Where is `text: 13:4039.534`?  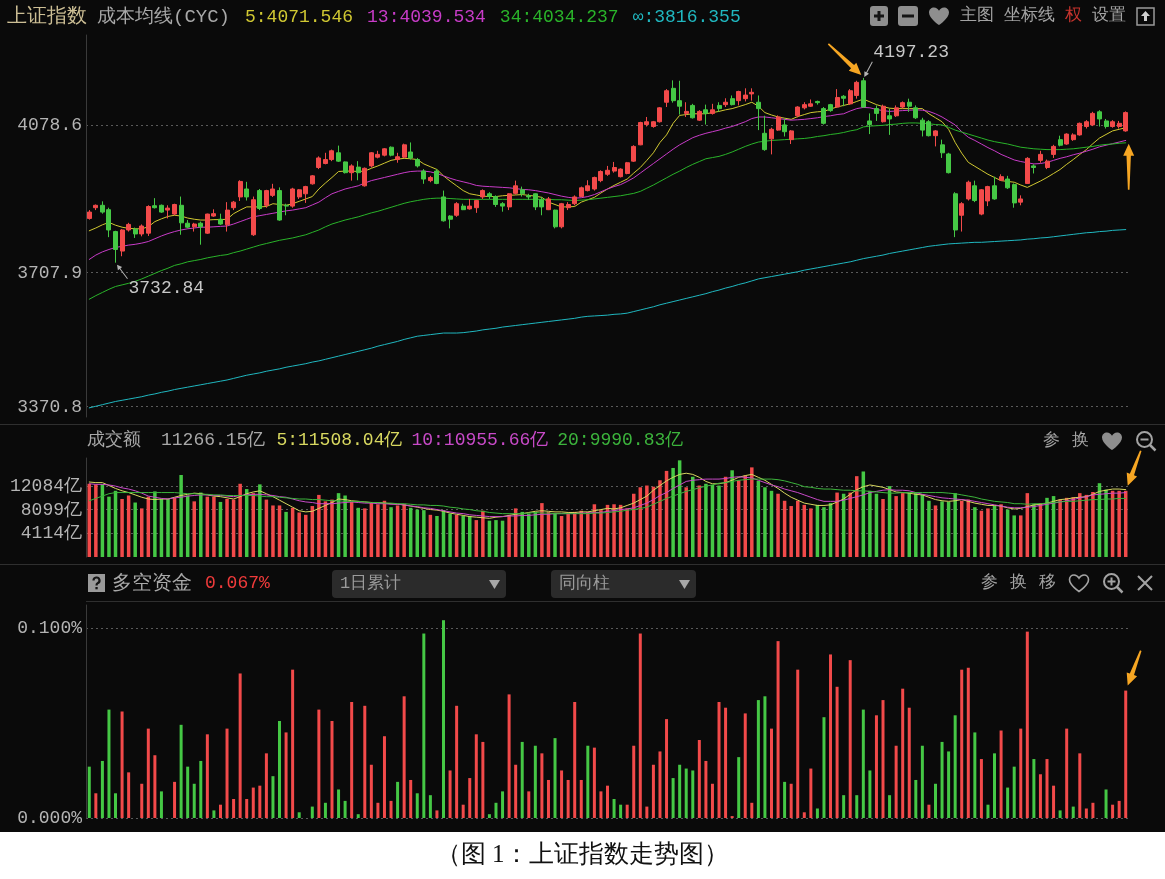 text: 13:4039.534 is located at coordinates (426, 17).